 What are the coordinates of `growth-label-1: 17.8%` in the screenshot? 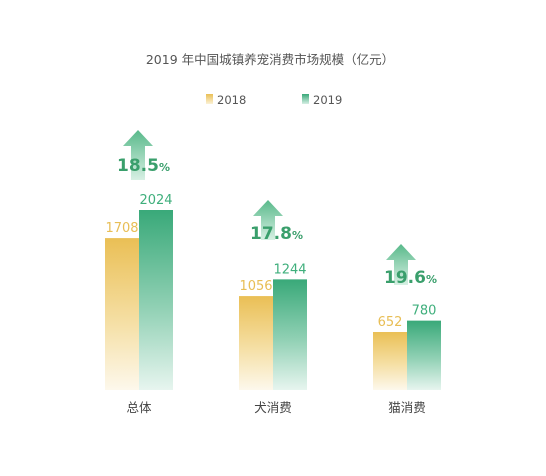 It's located at (276, 234).